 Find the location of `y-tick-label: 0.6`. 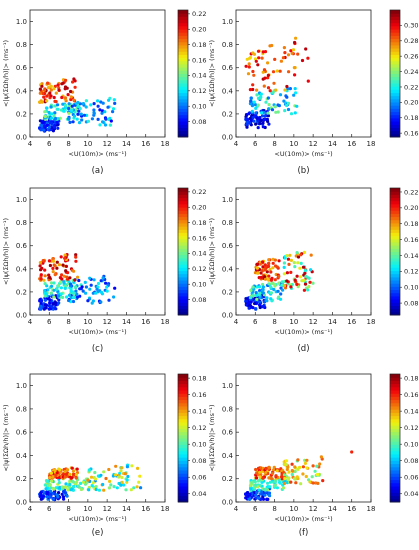

y-tick-label: 0.6 is located at coordinates (22, 246).